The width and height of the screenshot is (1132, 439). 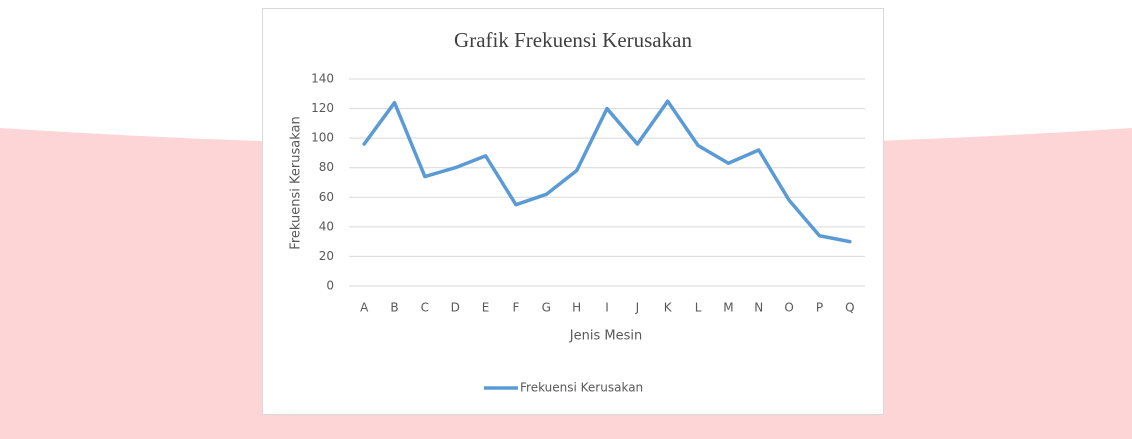 What do you see at coordinates (322, 108) in the screenshot?
I see `y-tick-label: 120` at bounding box center [322, 108].